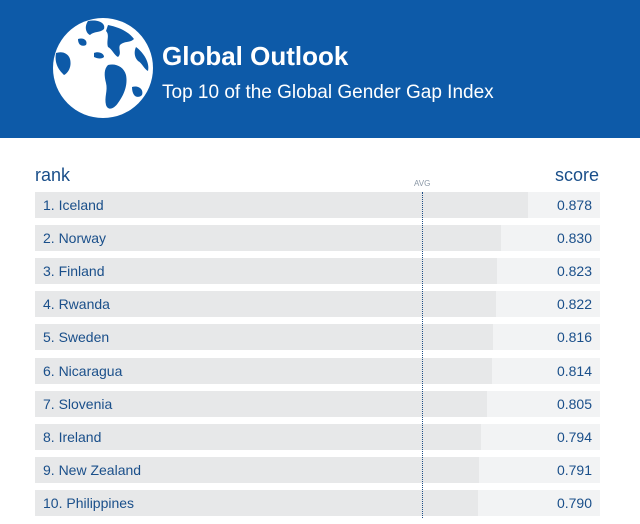 This screenshot has width=640, height=524. What do you see at coordinates (574, 469) in the screenshot?
I see `score-value: 0.791` at bounding box center [574, 469].